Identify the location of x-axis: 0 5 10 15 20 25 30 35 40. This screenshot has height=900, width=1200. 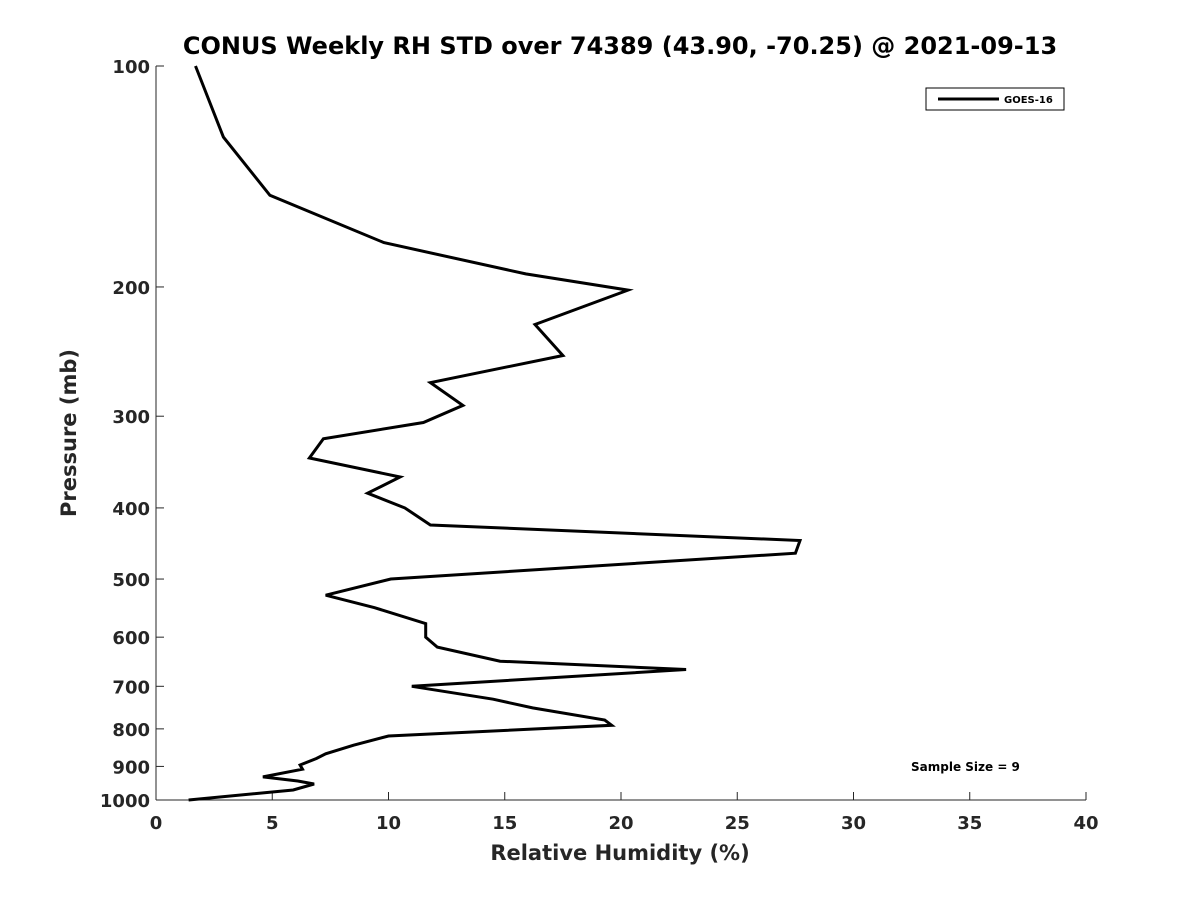
(624, 813).